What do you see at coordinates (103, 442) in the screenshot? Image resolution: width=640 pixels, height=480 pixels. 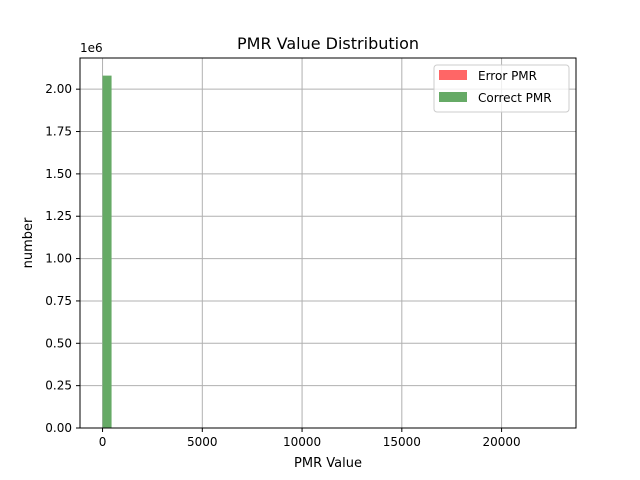 I see `x-tick-label: 0` at bounding box center [103, 442].